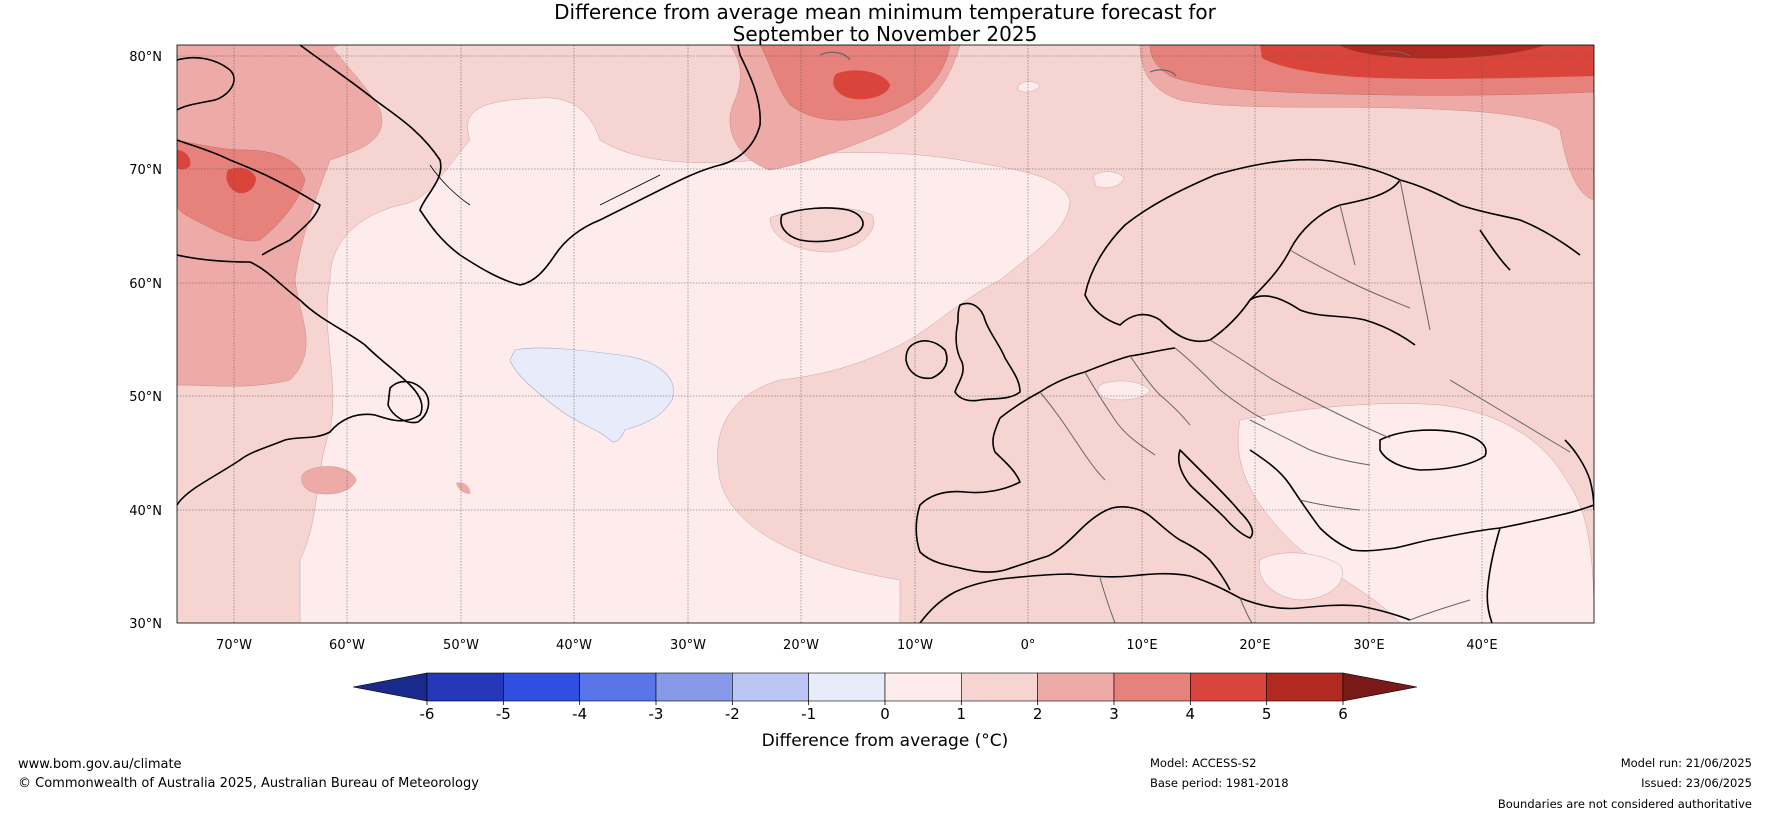 The height and width of the screenshot is (820, 1770). Describe the element at coordinates (1191, 714) in the screenshot. I see `colorbar-tick-label: 4` at that location.